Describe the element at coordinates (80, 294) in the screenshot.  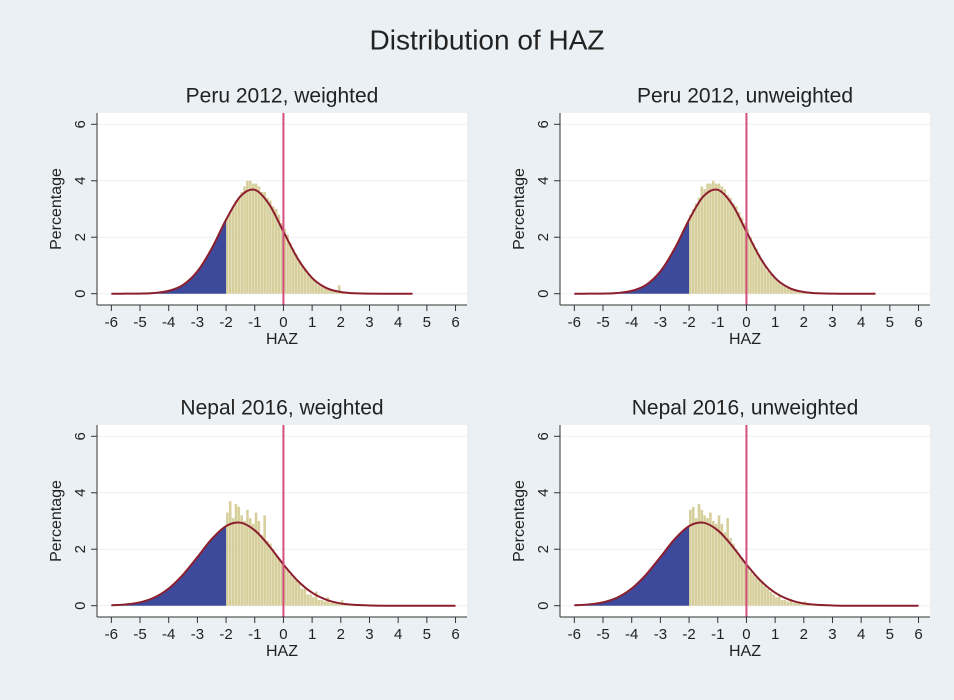
I see `y-tick-label: 0` at that location.